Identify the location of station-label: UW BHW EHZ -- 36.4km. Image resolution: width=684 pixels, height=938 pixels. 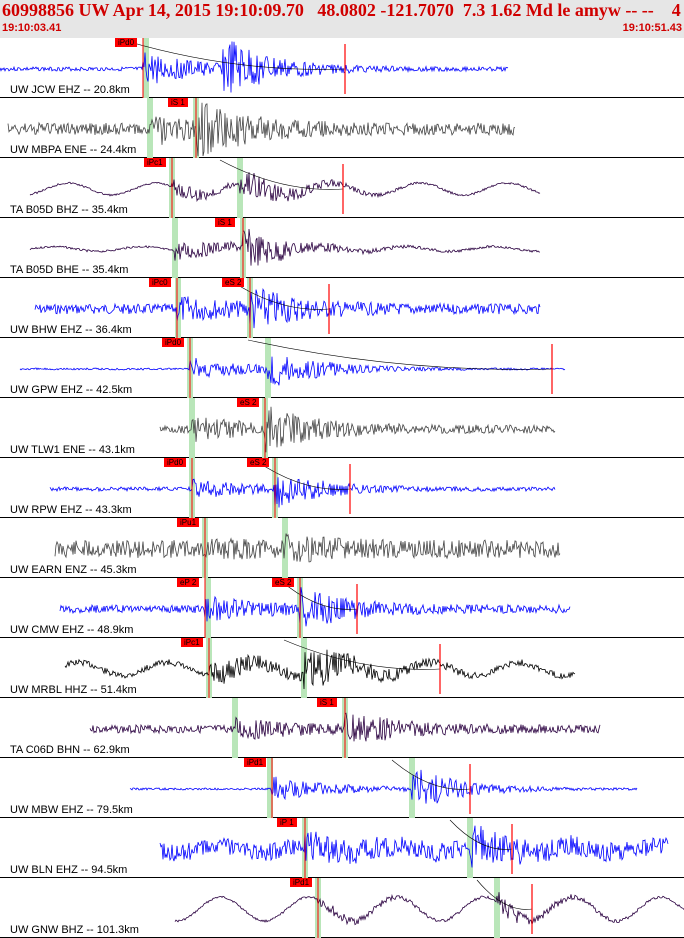
(71, 330).